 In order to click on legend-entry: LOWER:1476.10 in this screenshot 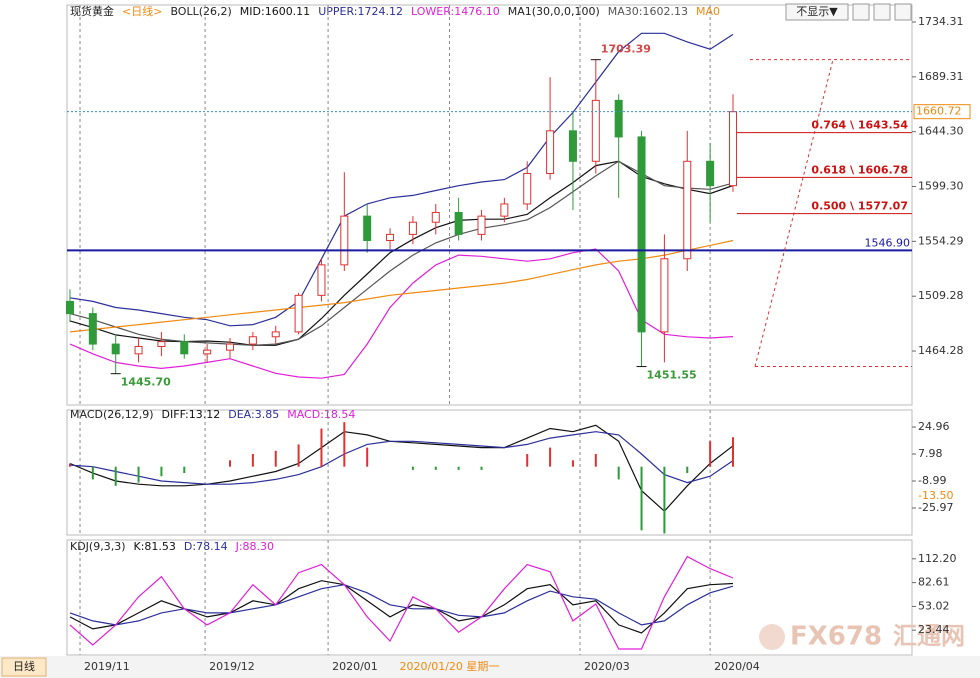, I will do `click(455, 11)`.